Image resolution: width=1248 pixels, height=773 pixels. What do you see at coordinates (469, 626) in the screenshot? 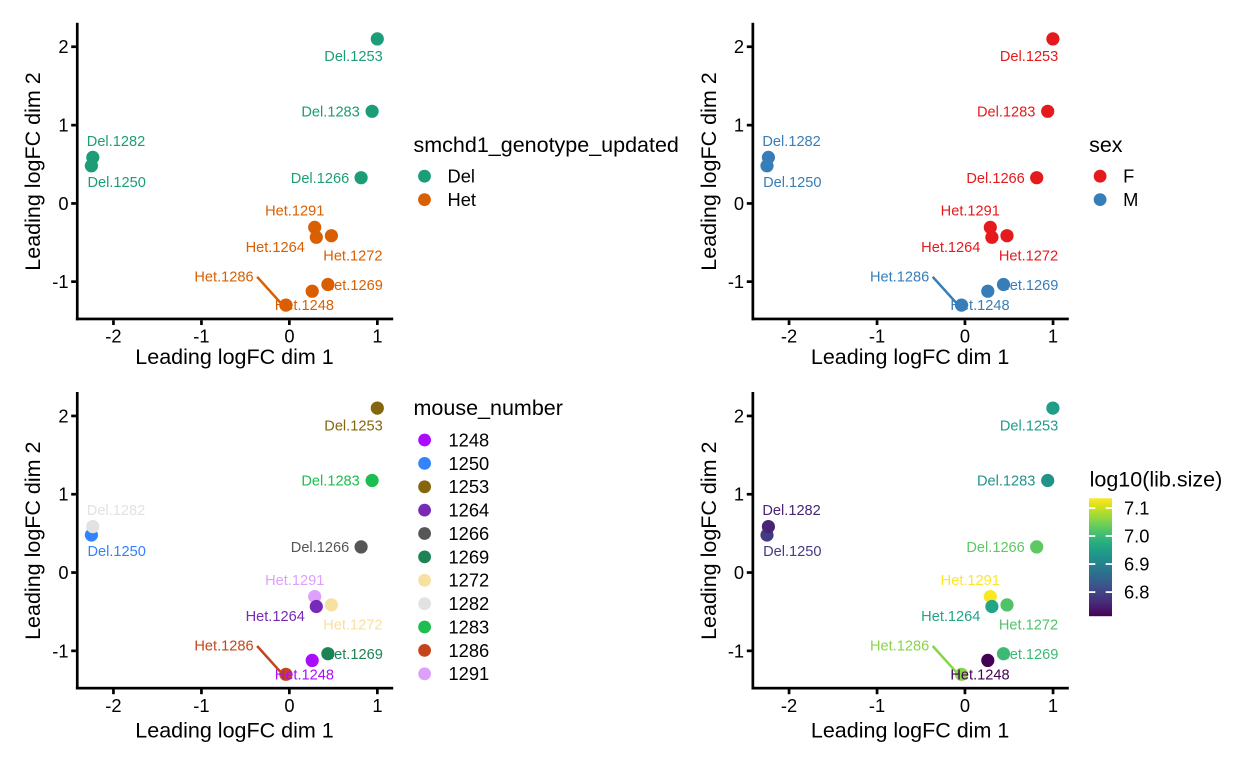
I see `svg-text: 1283` at bounding box center [469, 626].